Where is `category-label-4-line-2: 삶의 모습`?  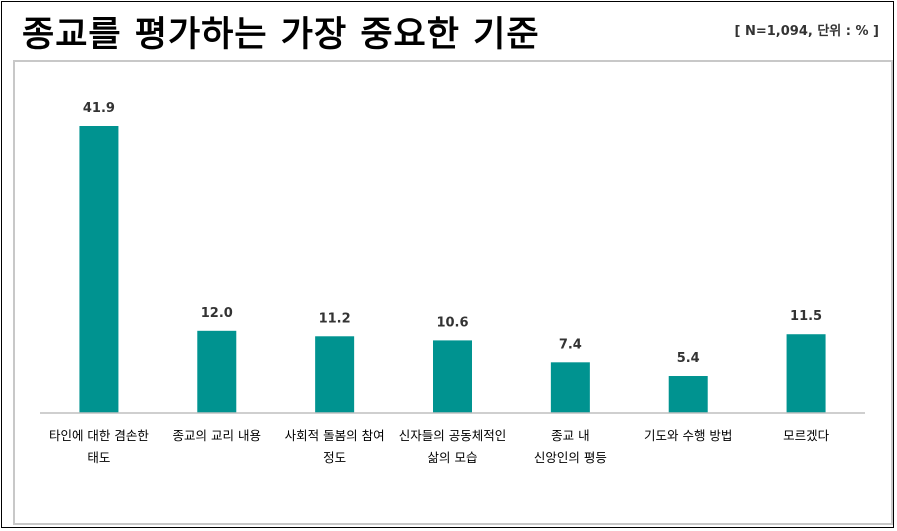 category-label-4-line-2: 삶의 모습 is located at coordinates (453, 457).